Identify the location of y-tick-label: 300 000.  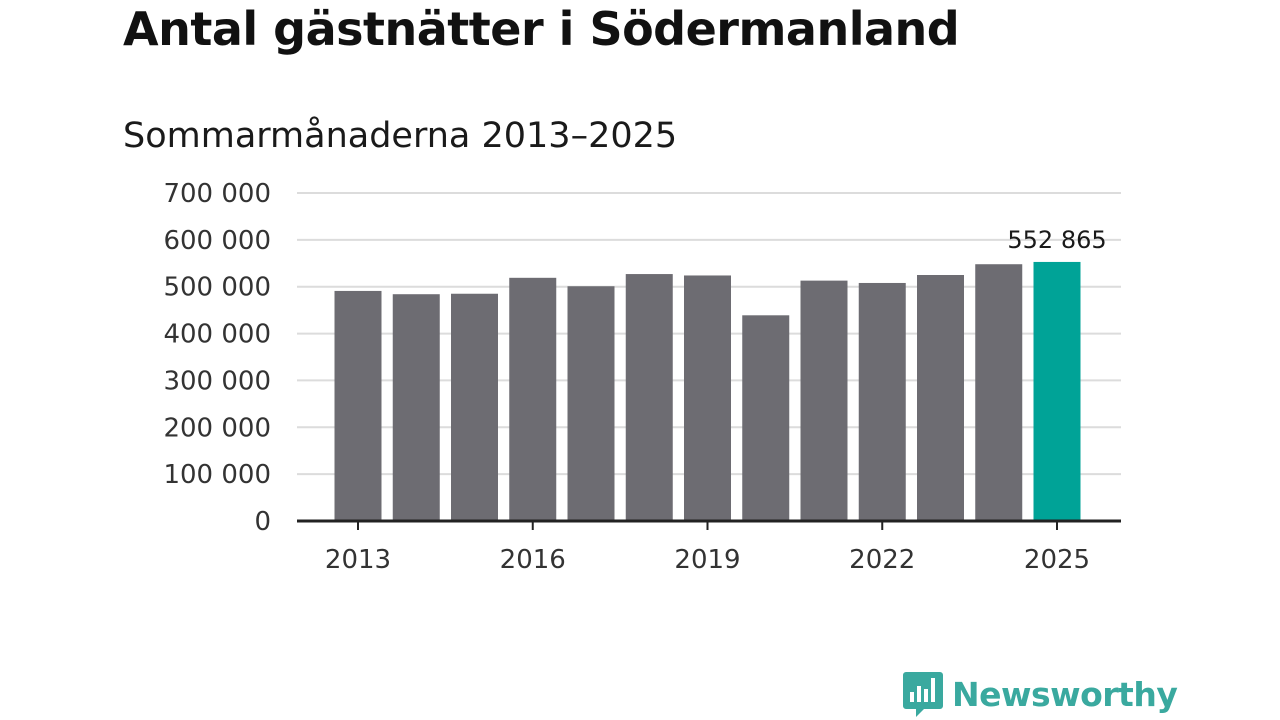
(217, 381).